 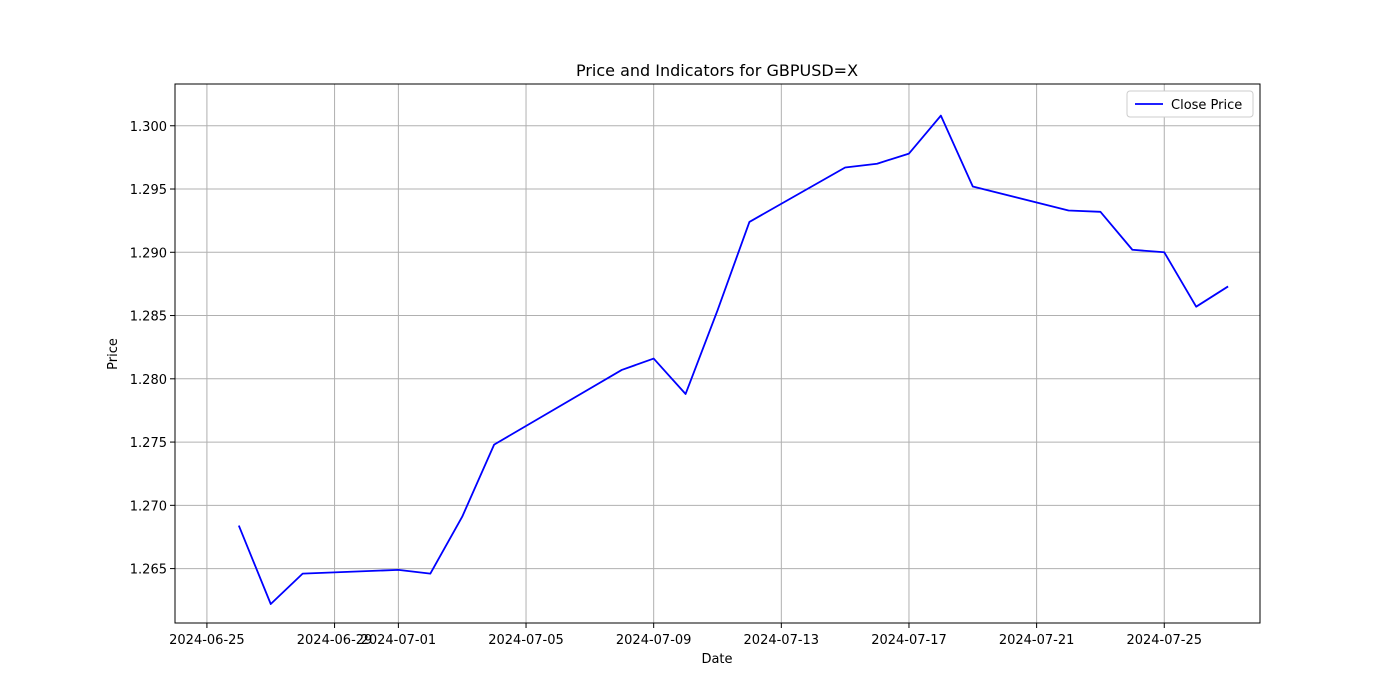 I want to click on y-tick-label: 1.300, so click(x=148, y=127).